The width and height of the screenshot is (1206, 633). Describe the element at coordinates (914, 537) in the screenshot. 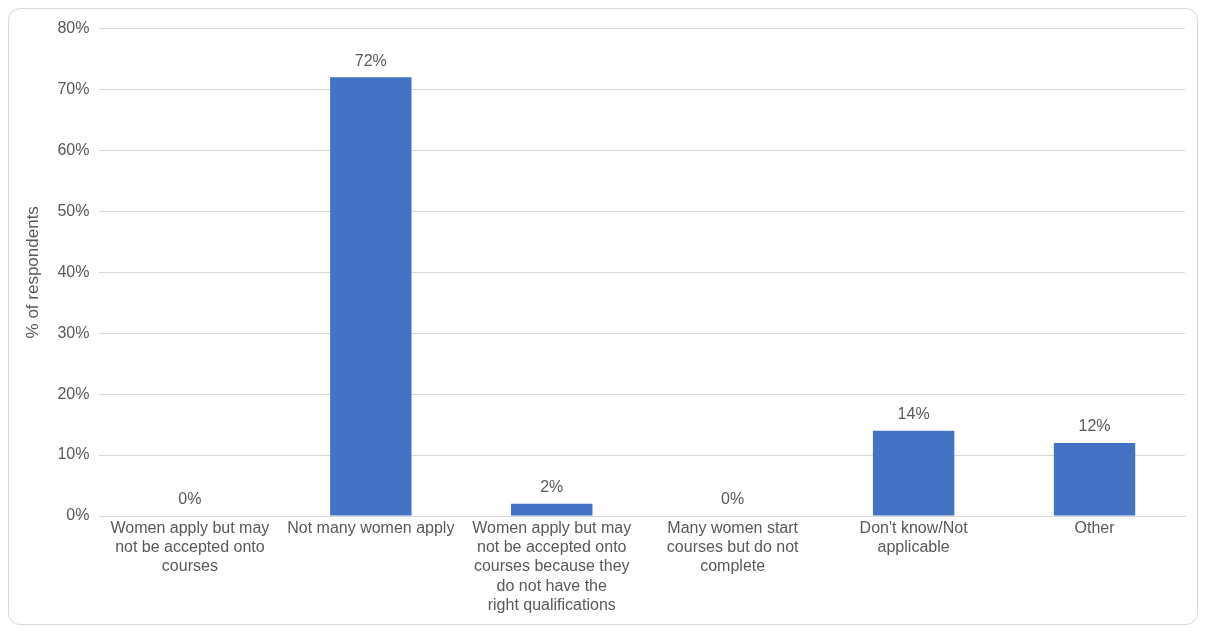

I see `x-tick-label: Don't know/Not applicable` at that location.